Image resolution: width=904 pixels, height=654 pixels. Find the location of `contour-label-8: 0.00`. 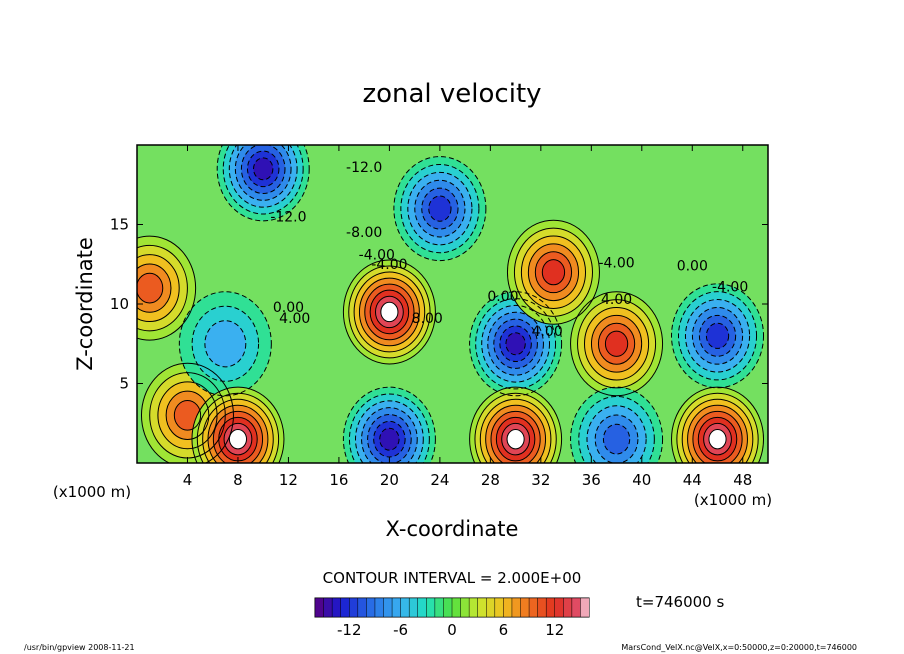

contour-label-8: 0.00 is located at coordinates (502, 297).